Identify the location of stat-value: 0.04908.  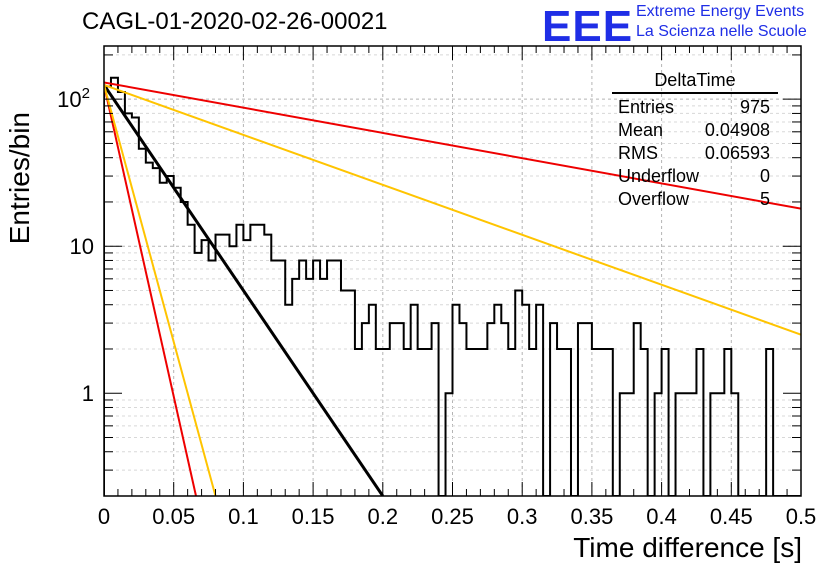
(737, 130).